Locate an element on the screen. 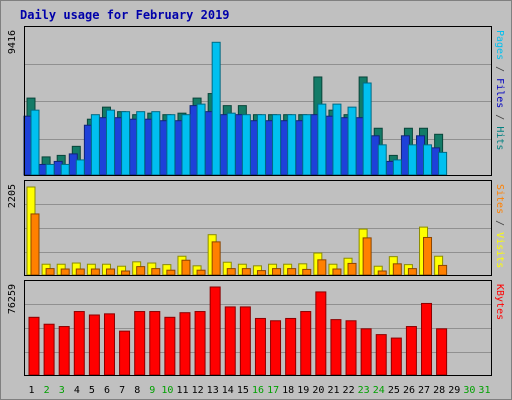 The image size is (512, 400). x-tick-day-31: 31 is located at coordinates (484, 390).